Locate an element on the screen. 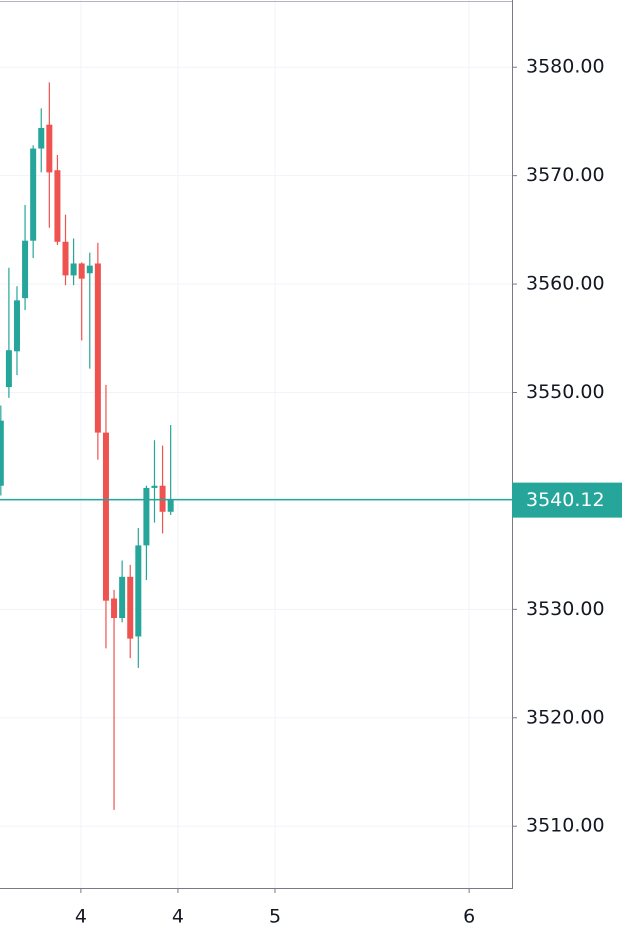 This screenshot has height=938, width=624. y-tick-label: 3570.00 is located at coordinates (565, 175).